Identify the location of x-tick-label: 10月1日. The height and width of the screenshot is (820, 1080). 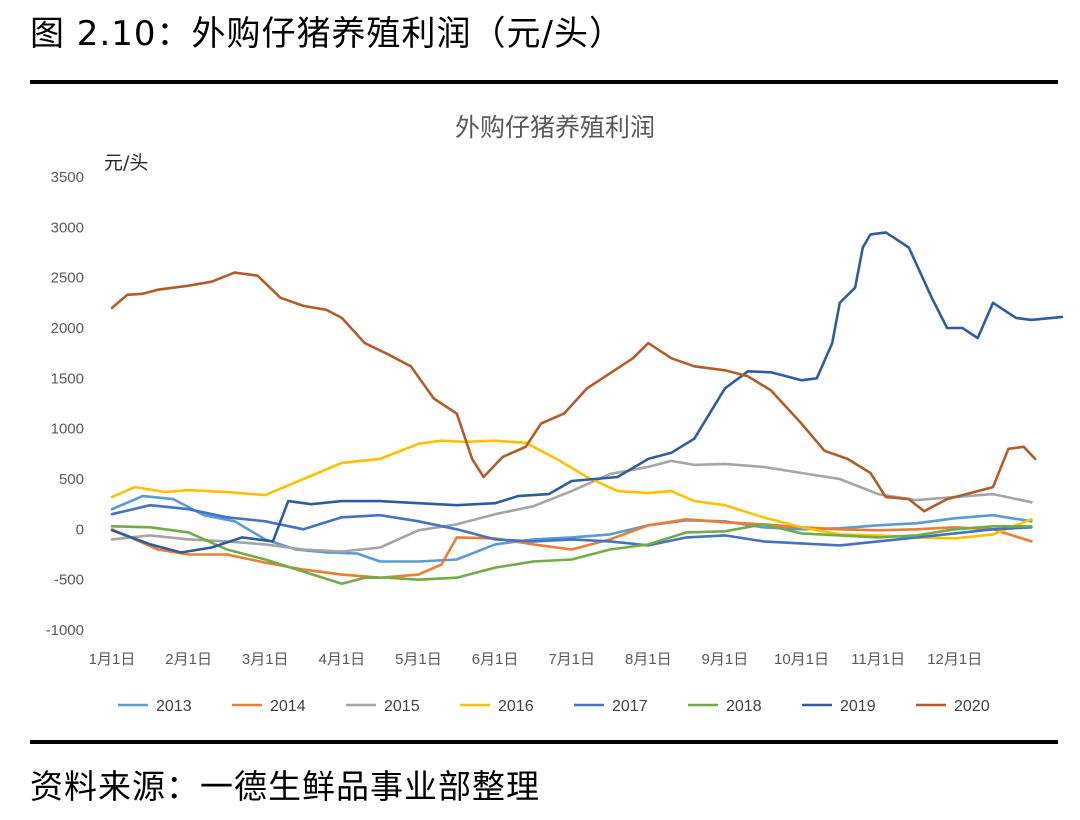
(801, 659).